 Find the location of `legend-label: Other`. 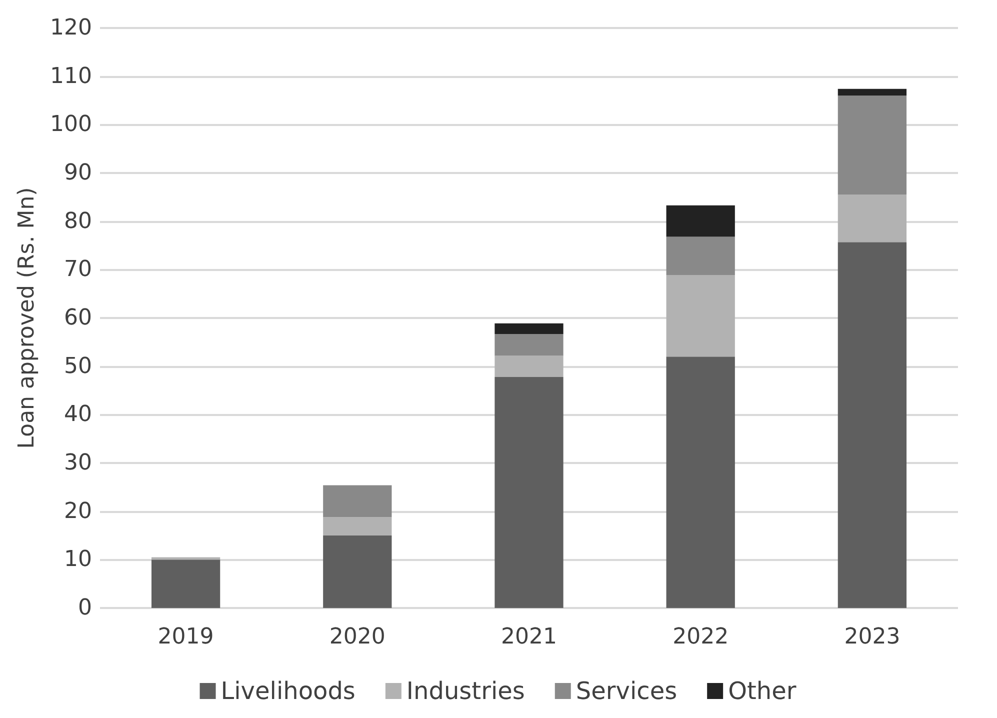

legend-label: Other is located at coordinates (762, 691).